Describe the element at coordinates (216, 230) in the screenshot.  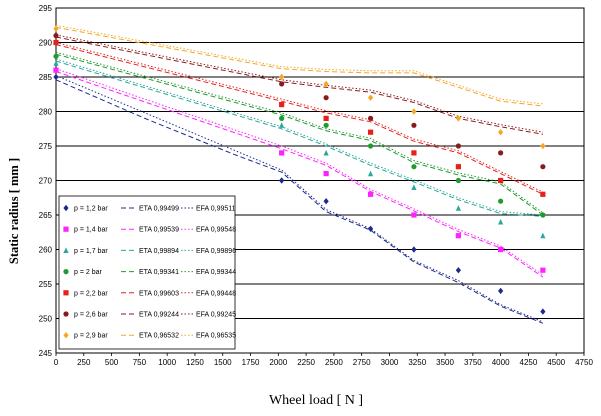
I see `legend-efa-label-2: EFA 0,99548` at that location.